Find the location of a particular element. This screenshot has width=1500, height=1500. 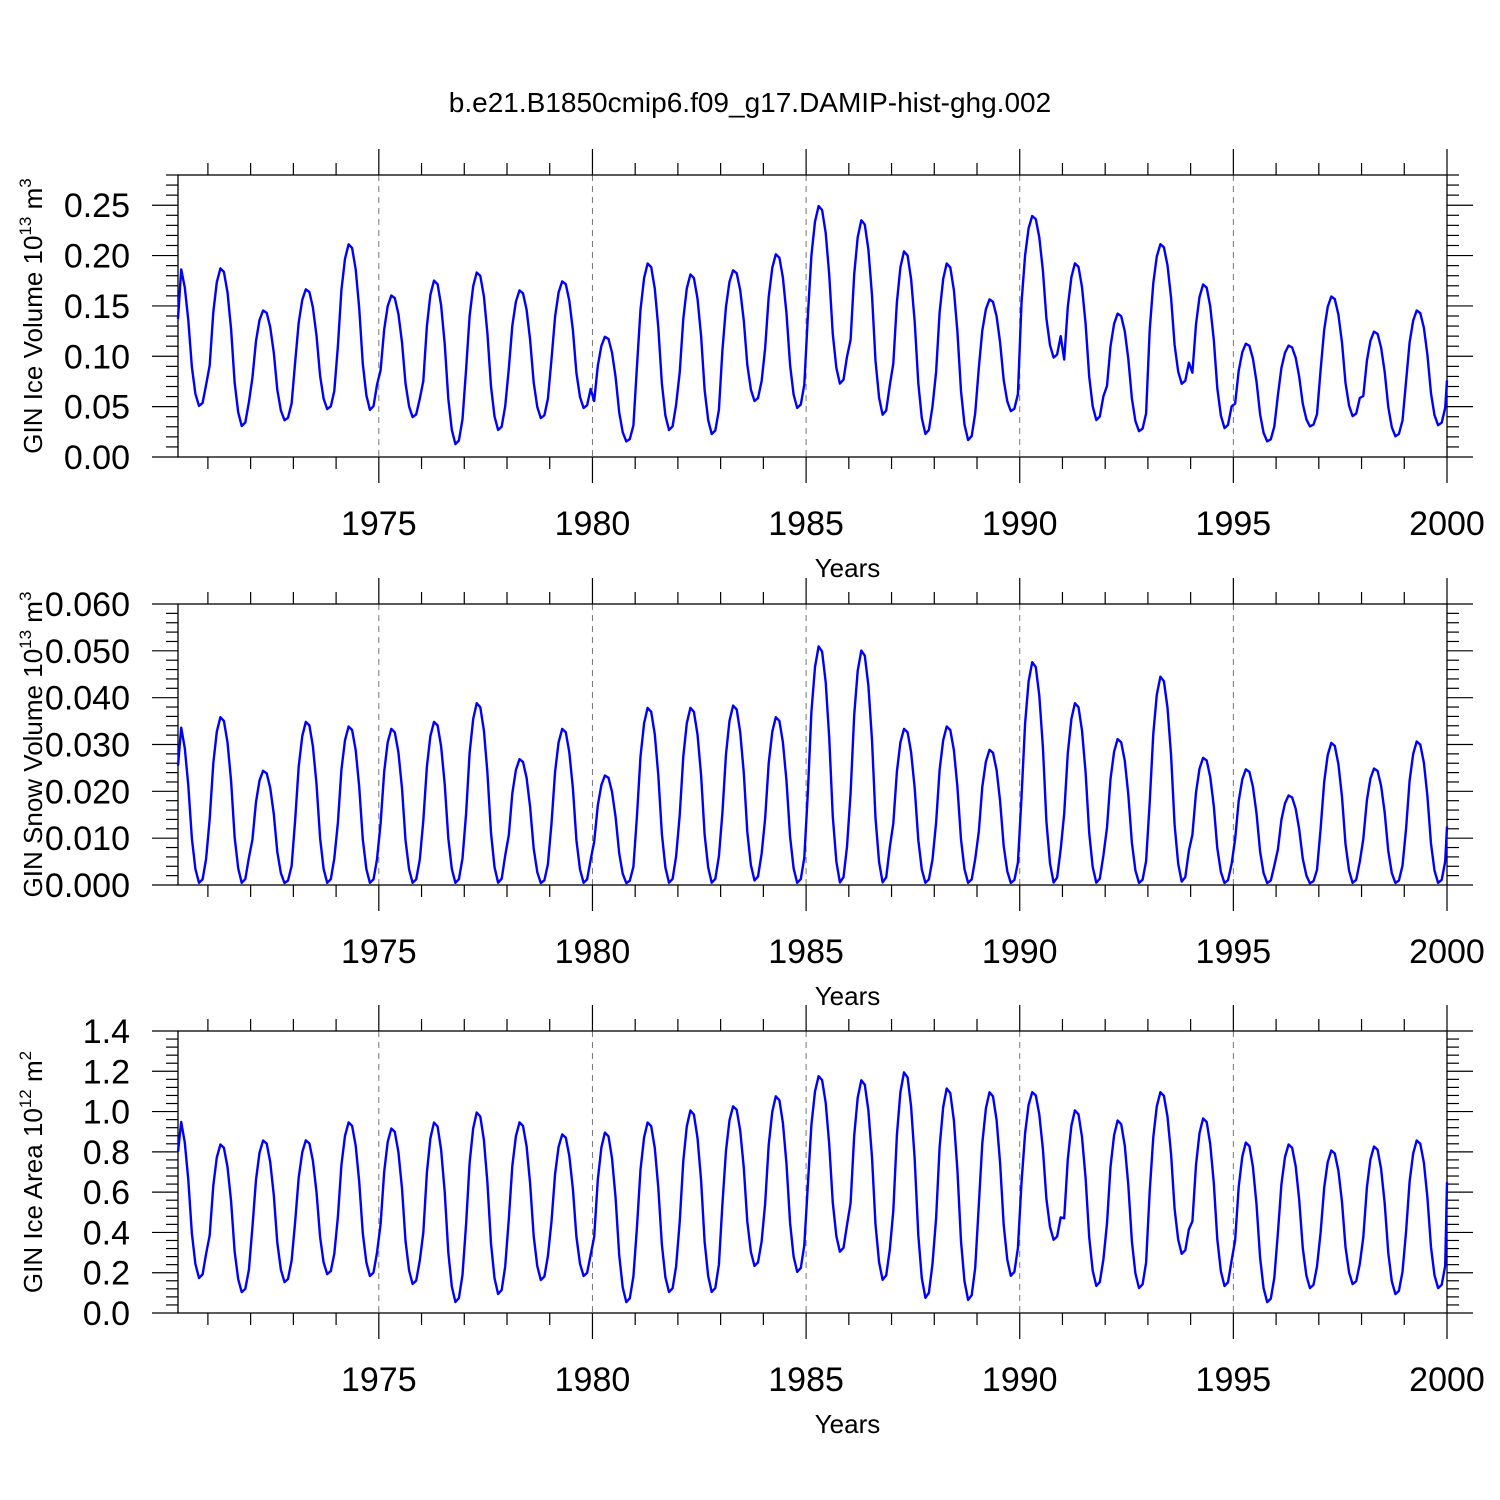

ice-volume-x-tick-label: 1985 is located at coordinates (806, 524).